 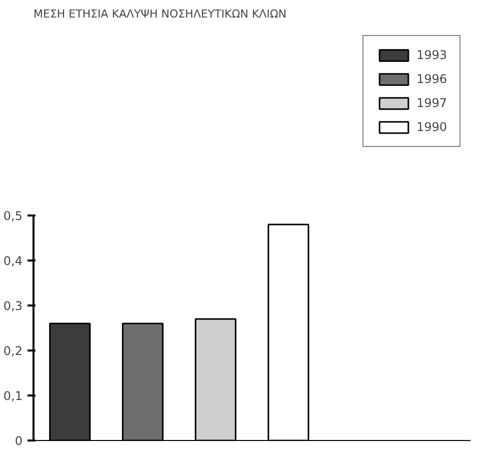 What do you see at coordinates (18, 441) in the screenshot?
I see `y-tick-label: 0` at bounding box center [18, 441].